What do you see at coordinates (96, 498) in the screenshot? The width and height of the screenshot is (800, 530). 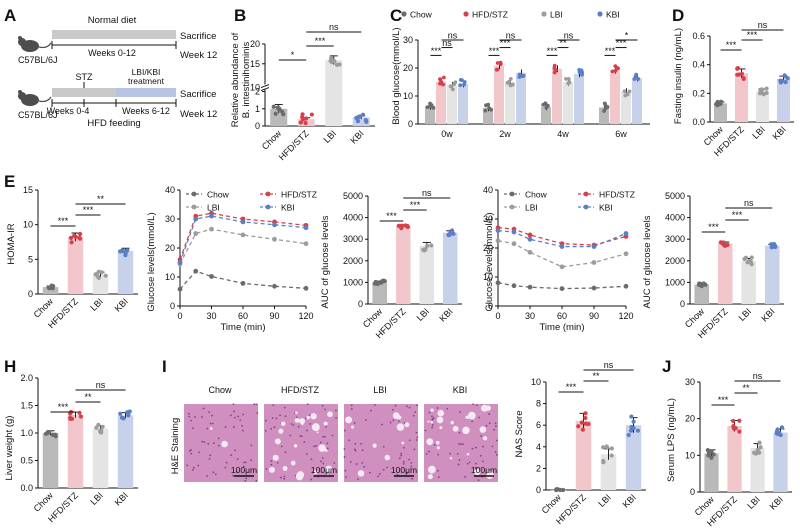 I see `x-tick-label: LBI` at bounding box center [96, 498].